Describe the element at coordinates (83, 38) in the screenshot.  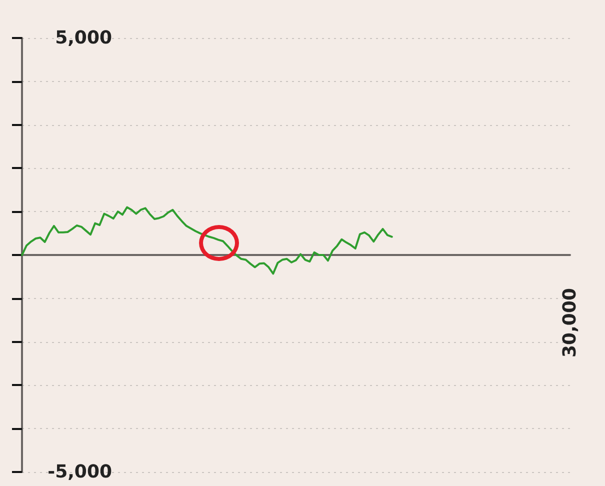
I see `y-tick-label: 5,000` at that location.